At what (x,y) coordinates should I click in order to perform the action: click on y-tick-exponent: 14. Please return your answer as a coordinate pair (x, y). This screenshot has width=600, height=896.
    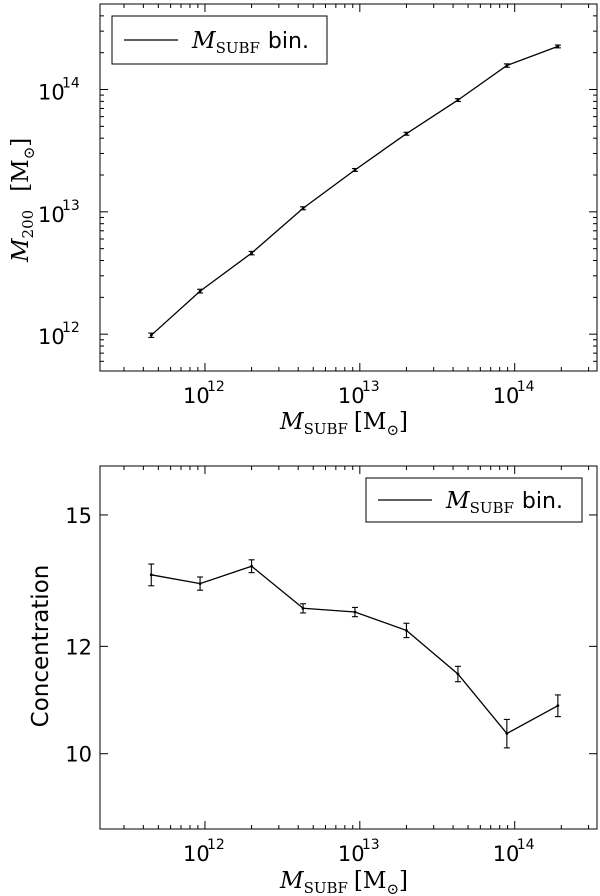
    Looking at the image, I should click on (71, 84).